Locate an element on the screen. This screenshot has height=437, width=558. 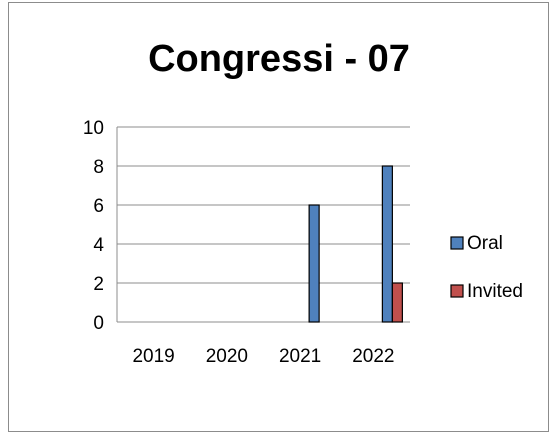
x-tick-label: 2022 is located at coordinates (373, 356).